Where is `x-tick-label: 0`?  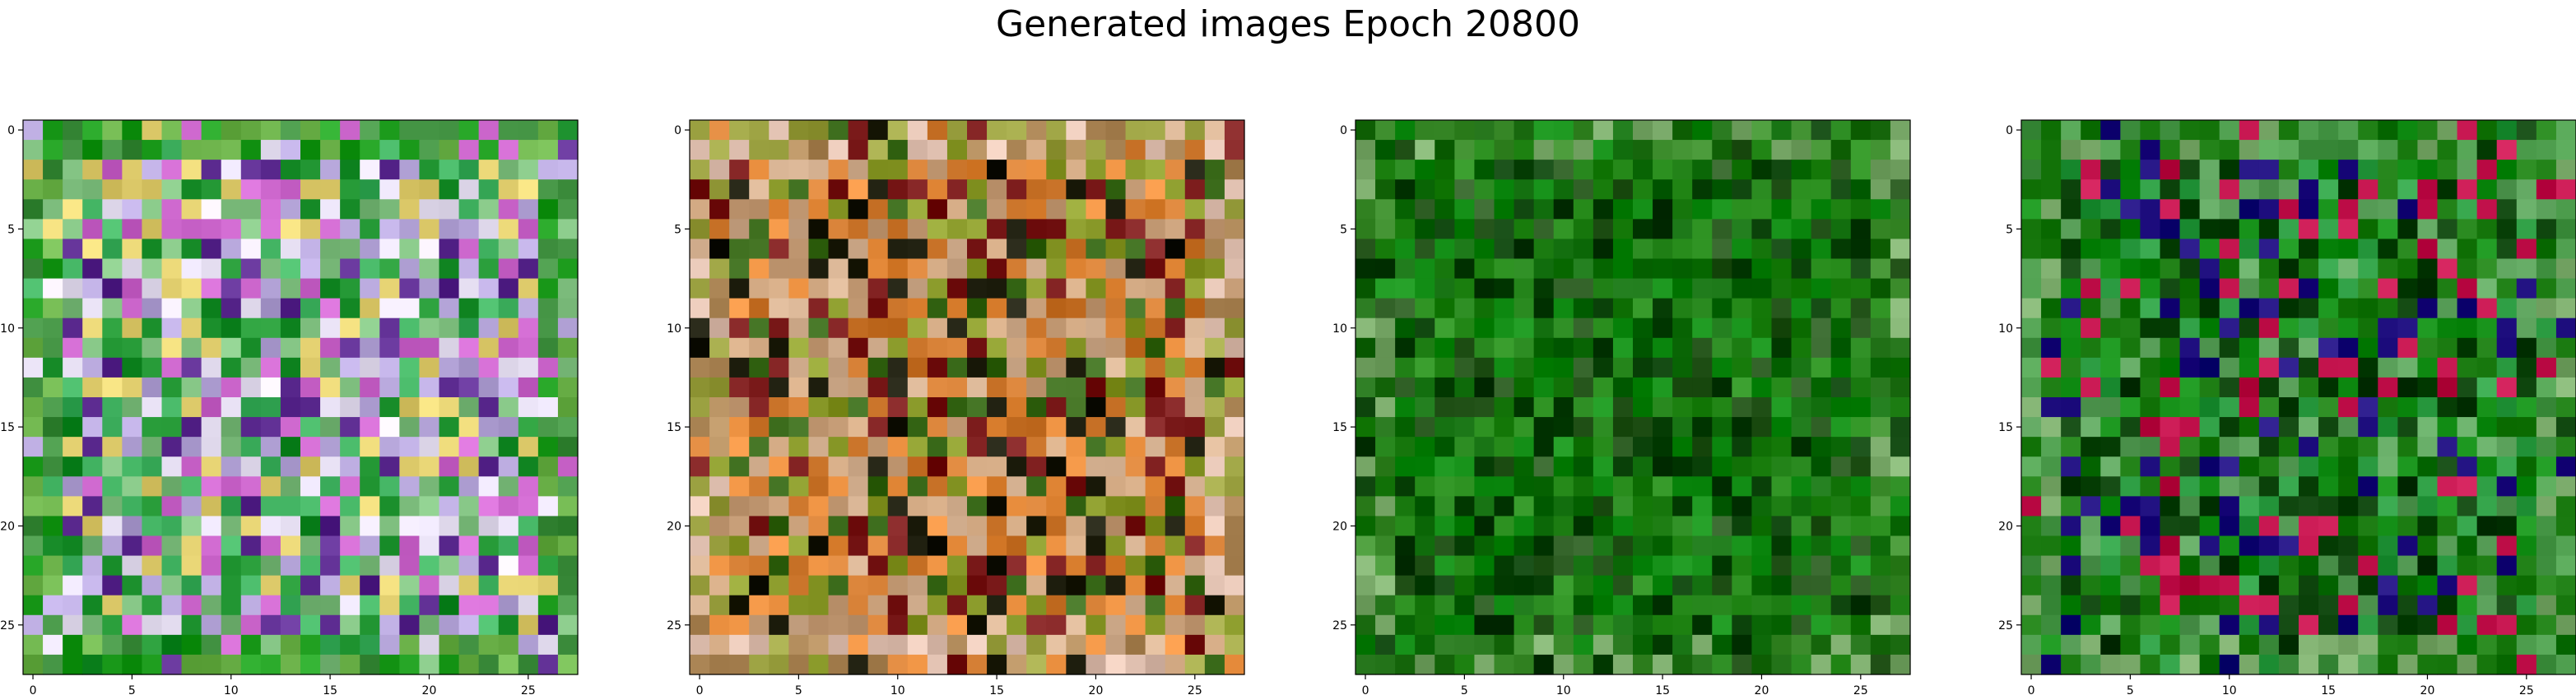 x-tick-label: 0 is located at coordinates (1365, 689).